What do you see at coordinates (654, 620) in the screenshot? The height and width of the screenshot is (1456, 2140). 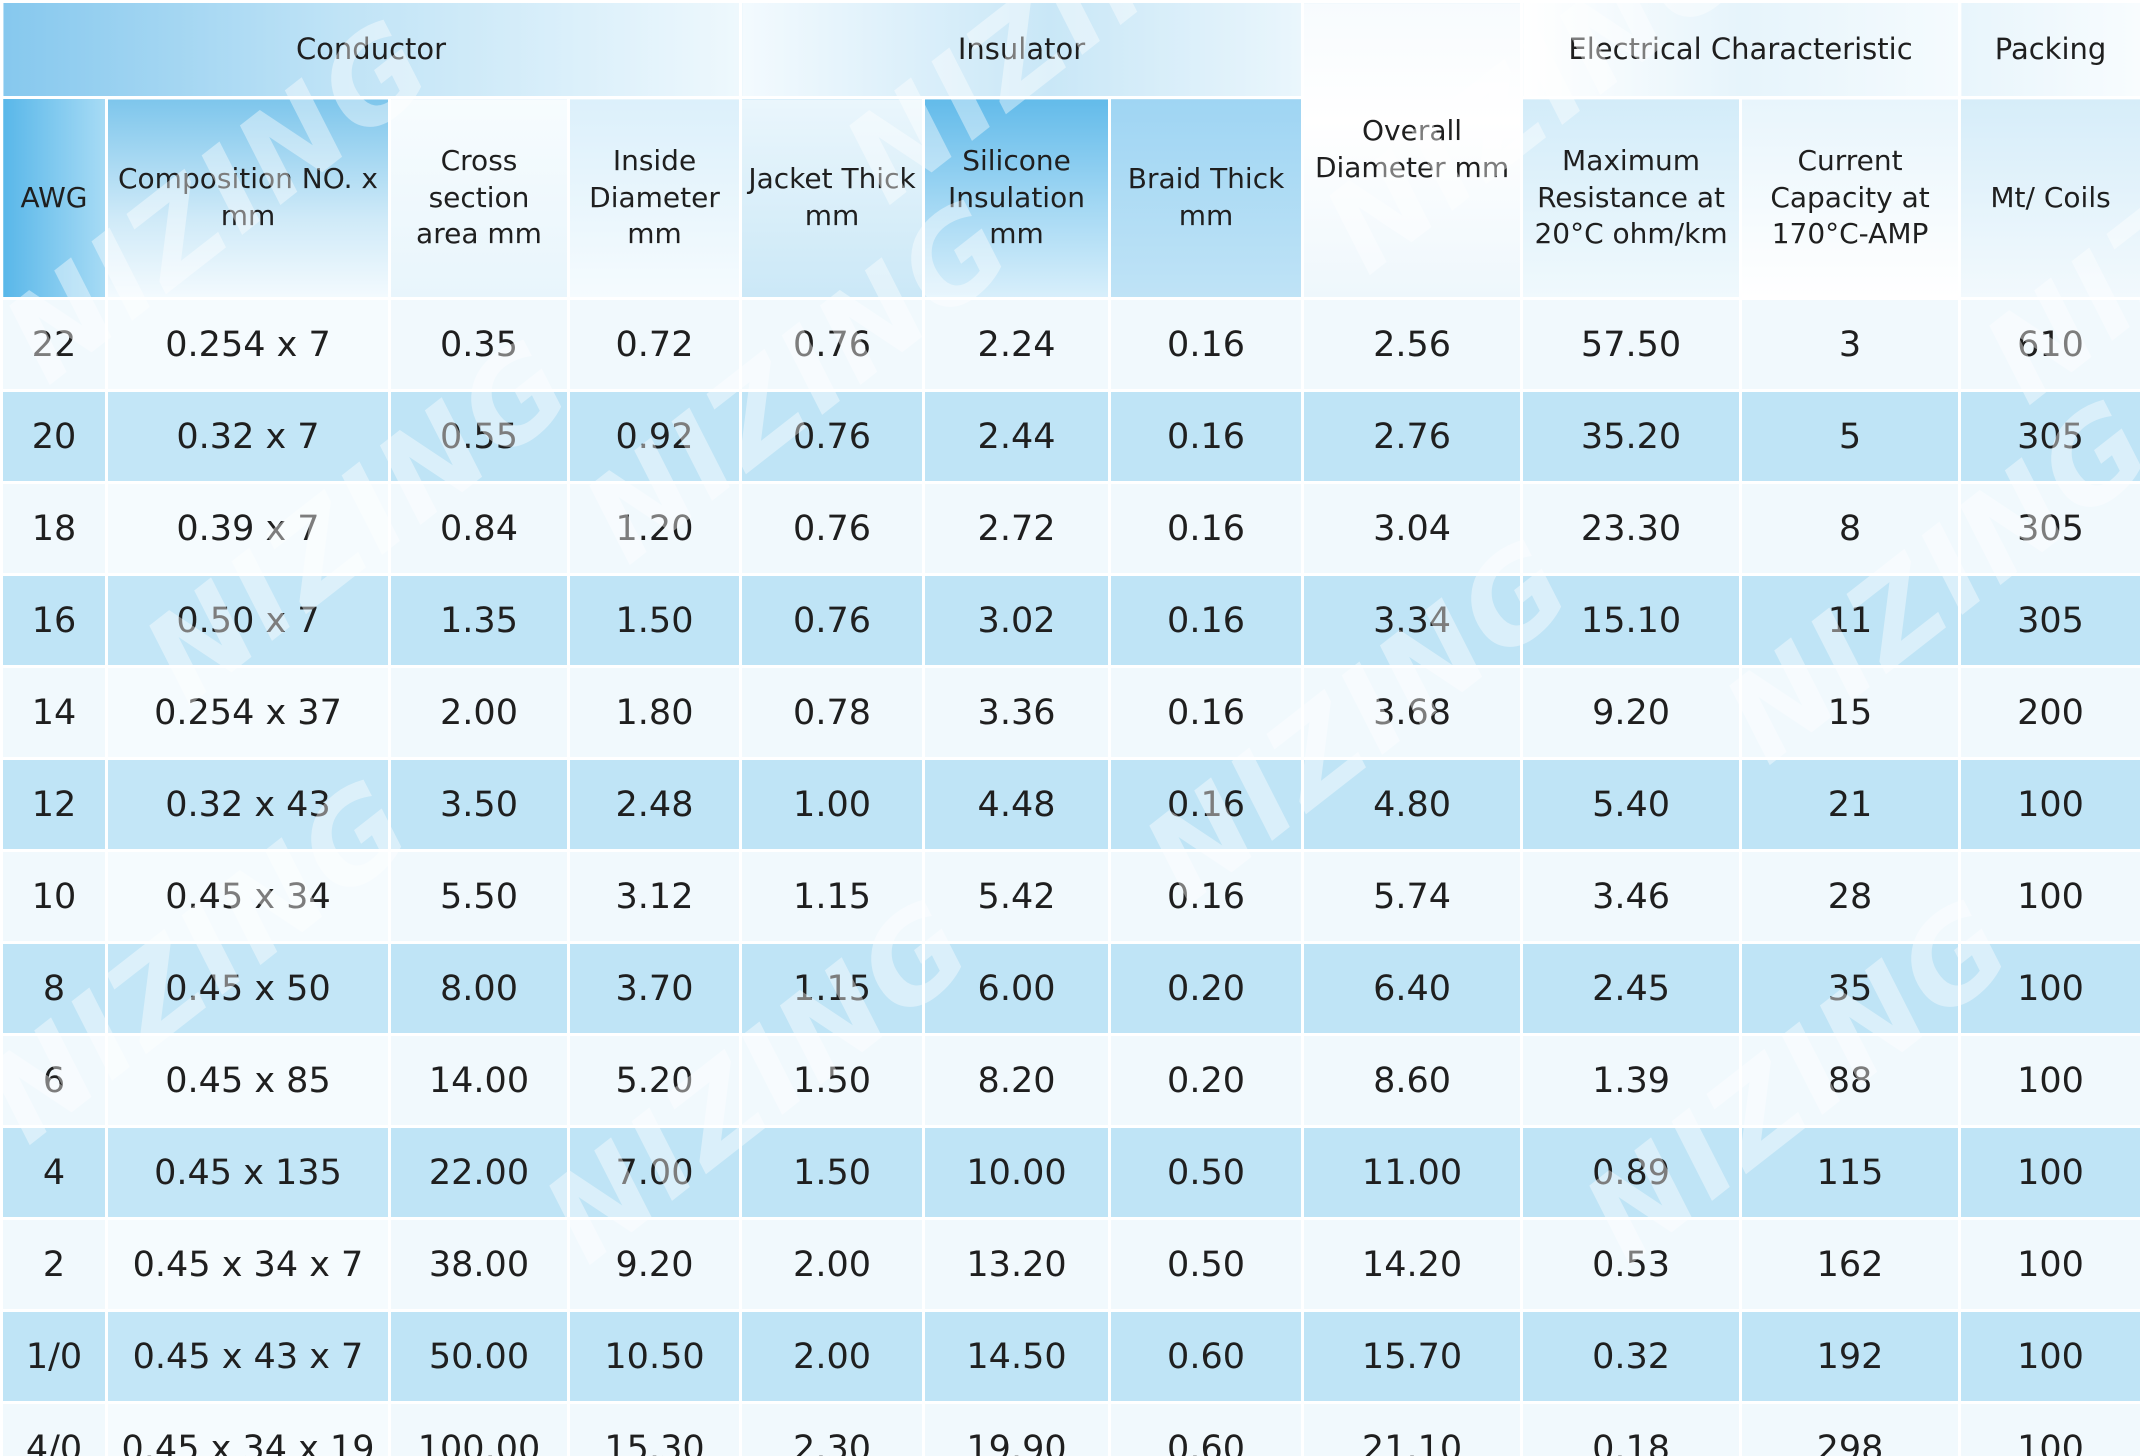 I see `cell-inside-diameter: 1.50` at bounding box center [654, 620].